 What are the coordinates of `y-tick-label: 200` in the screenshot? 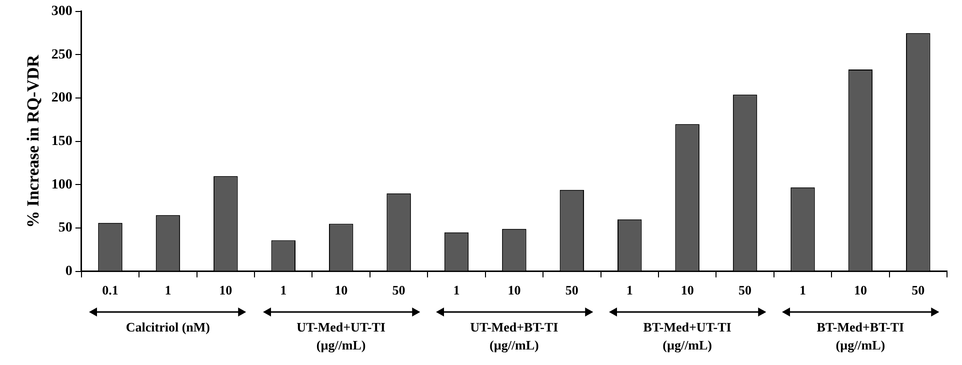 It's located at (61, 98).